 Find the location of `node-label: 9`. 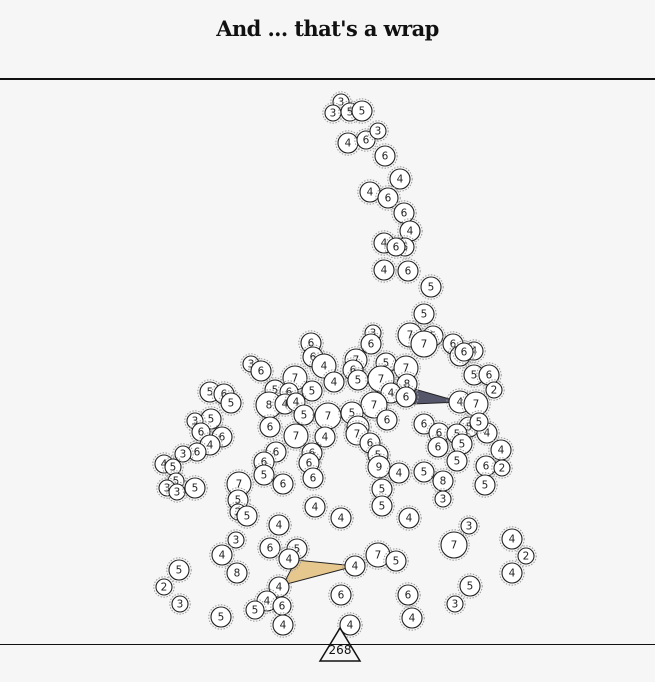

node-label: 9 is located at coordinates (379, 468).